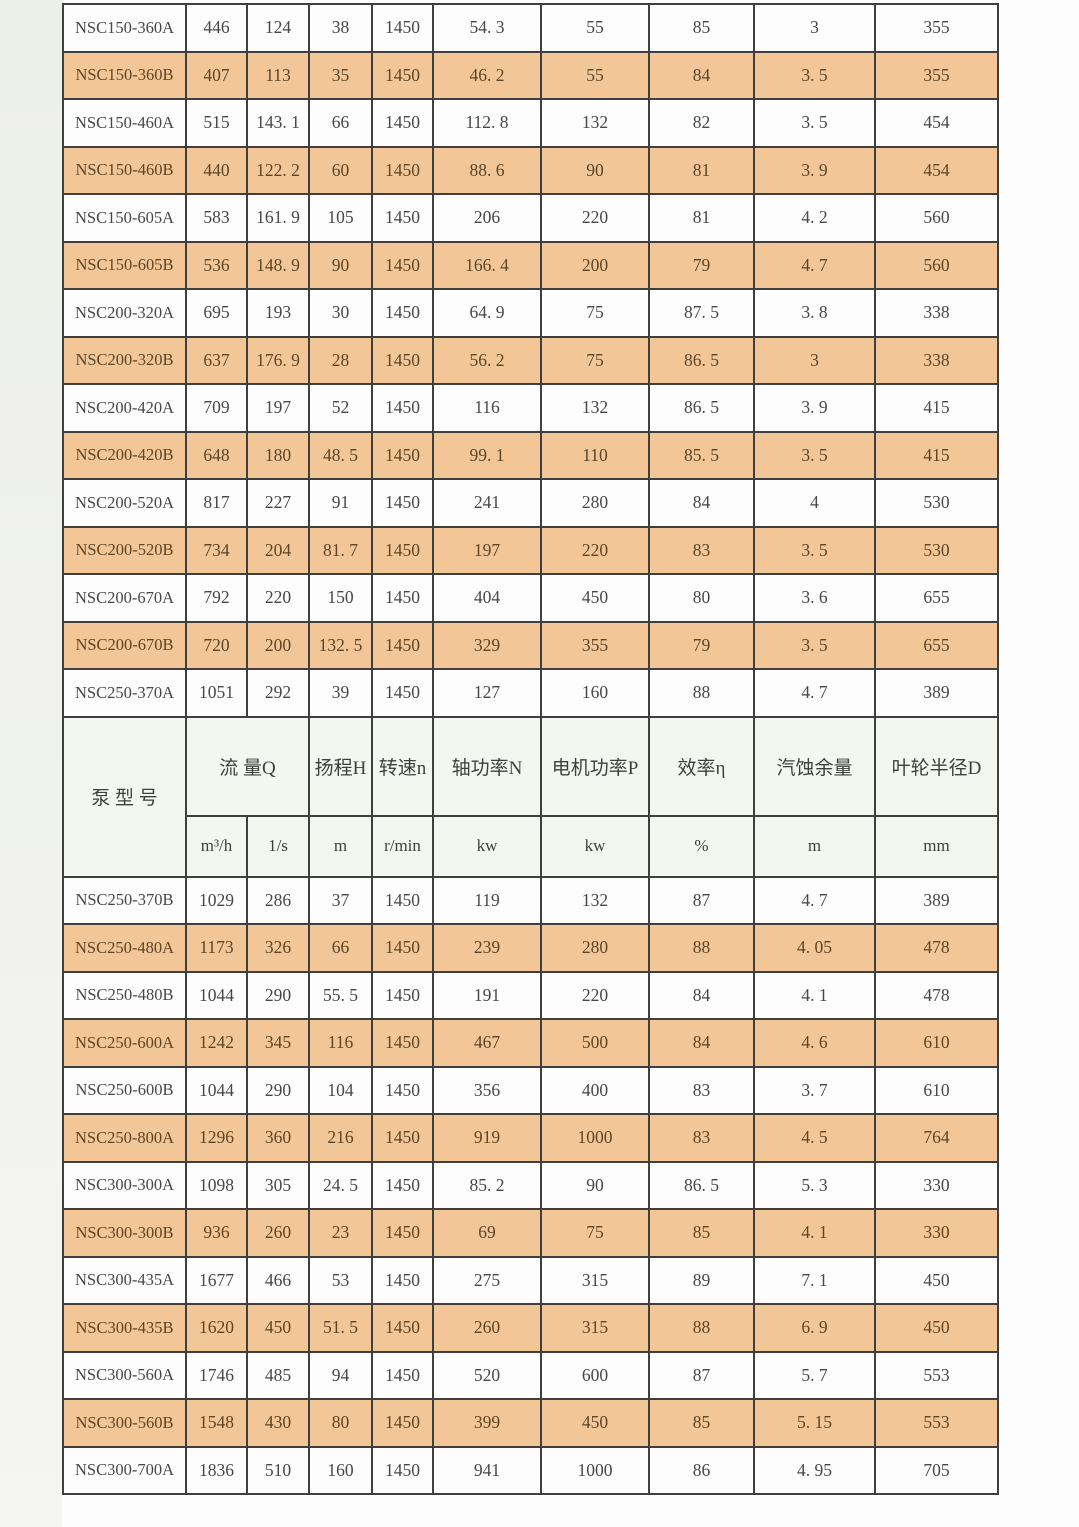 Image resolution: width=1079 pixels, height=1527 pixels. I want to click on cell-impeller-d: 655, so click(936, 598).